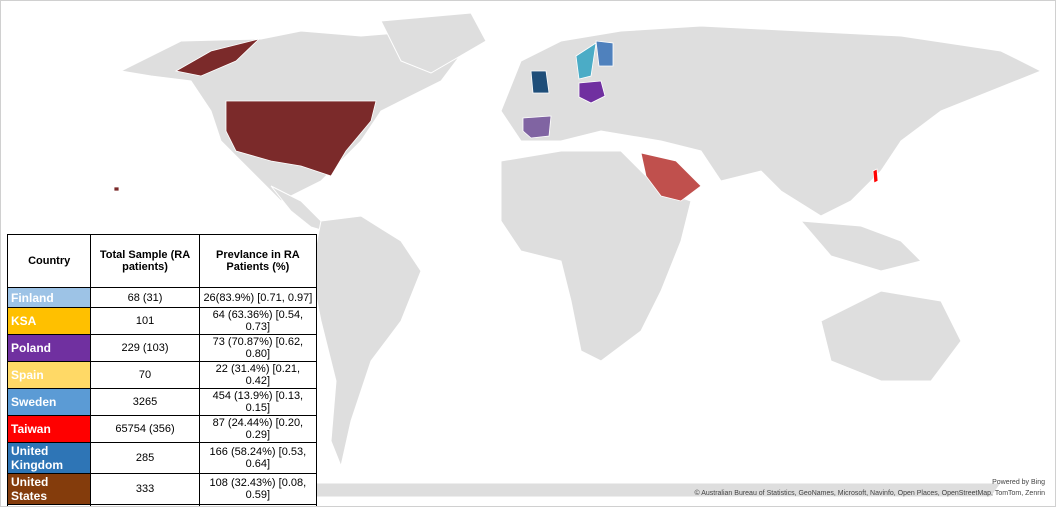 The width and height of the screenshot is (1056, 507). I want to click on table-row: Poland 229 (103) 73 (70.87%) [0.62, 0.80], so click(162, 348).